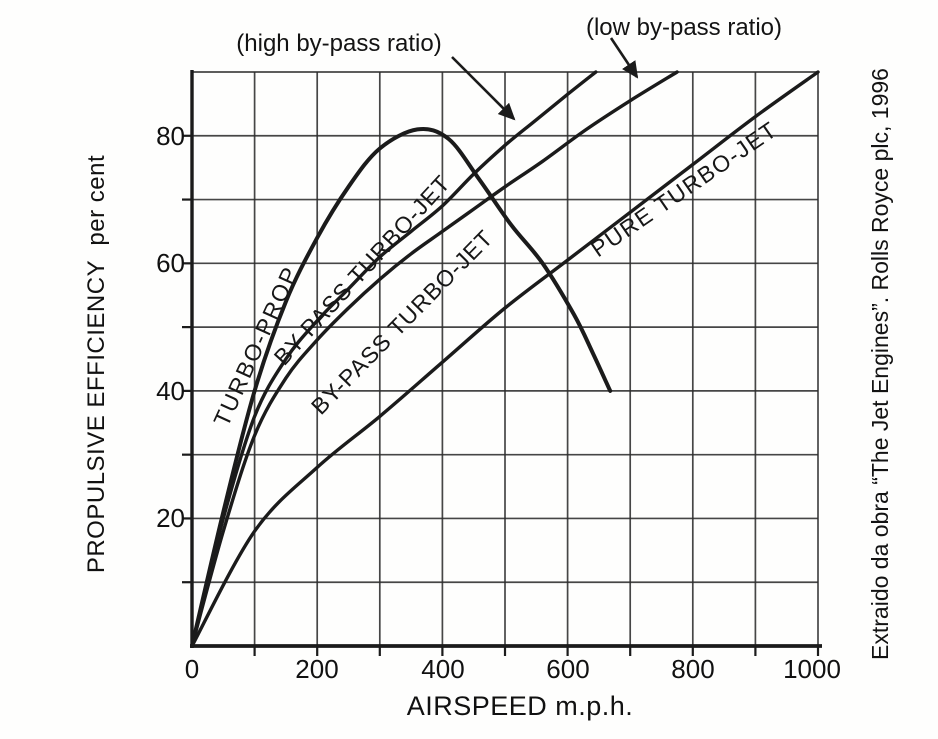 The width and height of the screenshot is (938, 739). What do you see at coordinates (568, 669) in the screenshot?
I see `x-tick-600: 600` at bounding box center [568, 669].